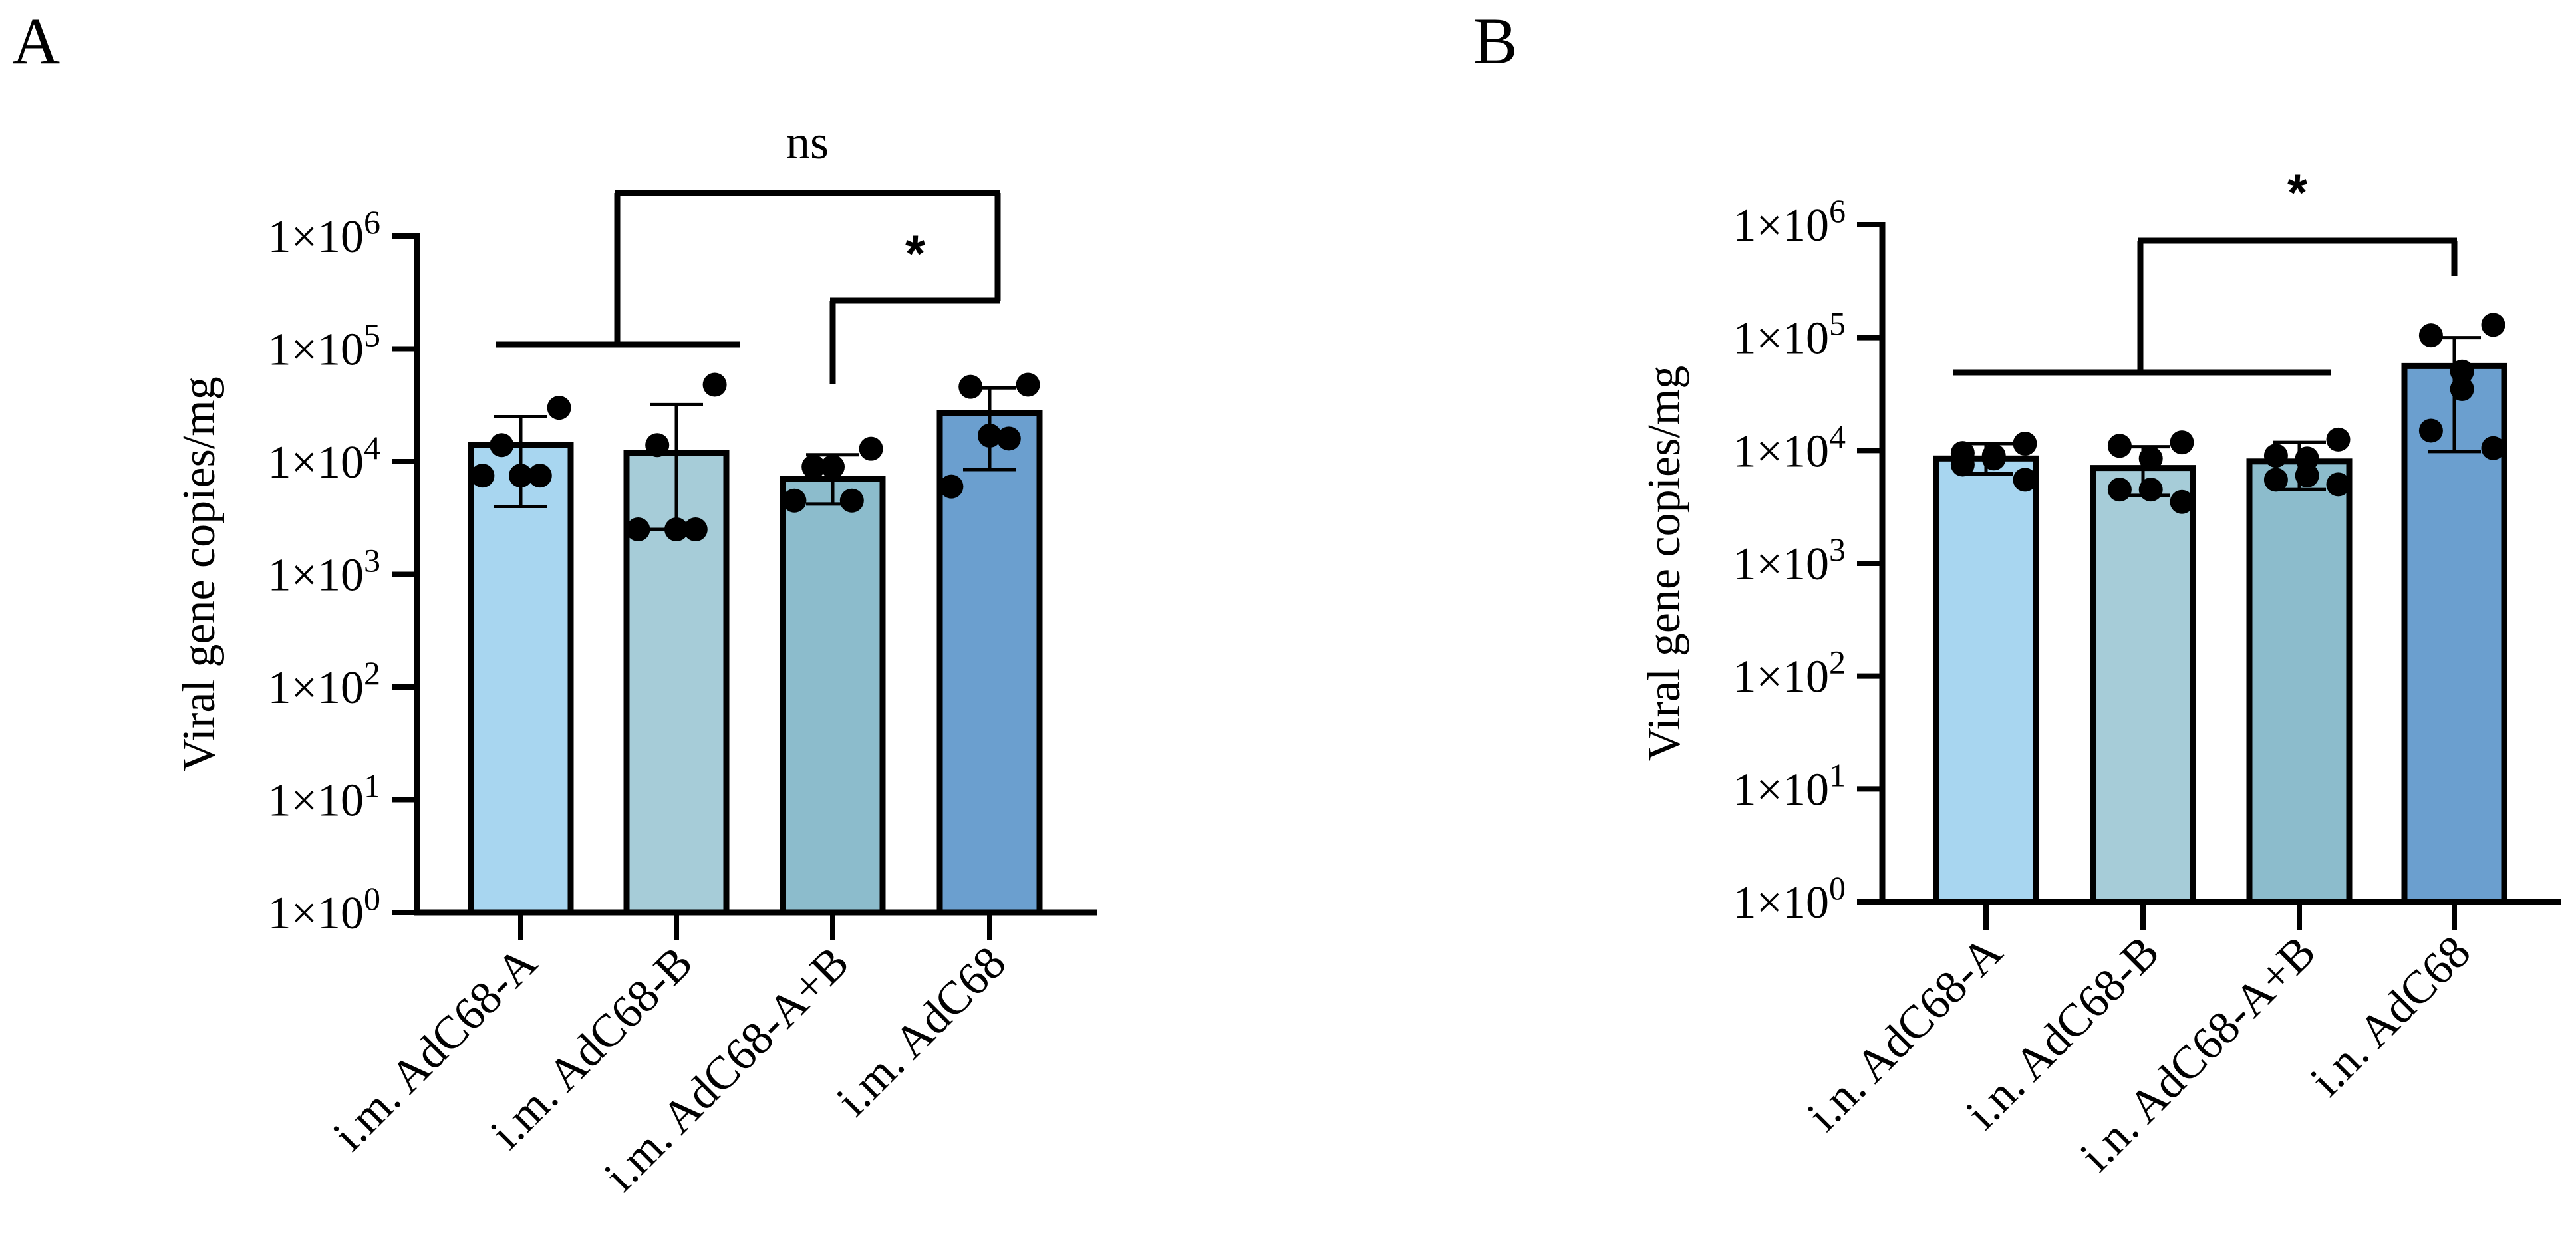 The height and width of the screenshot is (1253, 2576). Describe the element at coordinates (808, 143) in the screenshot. I see `panel-a-significance-label: ns` at that location.